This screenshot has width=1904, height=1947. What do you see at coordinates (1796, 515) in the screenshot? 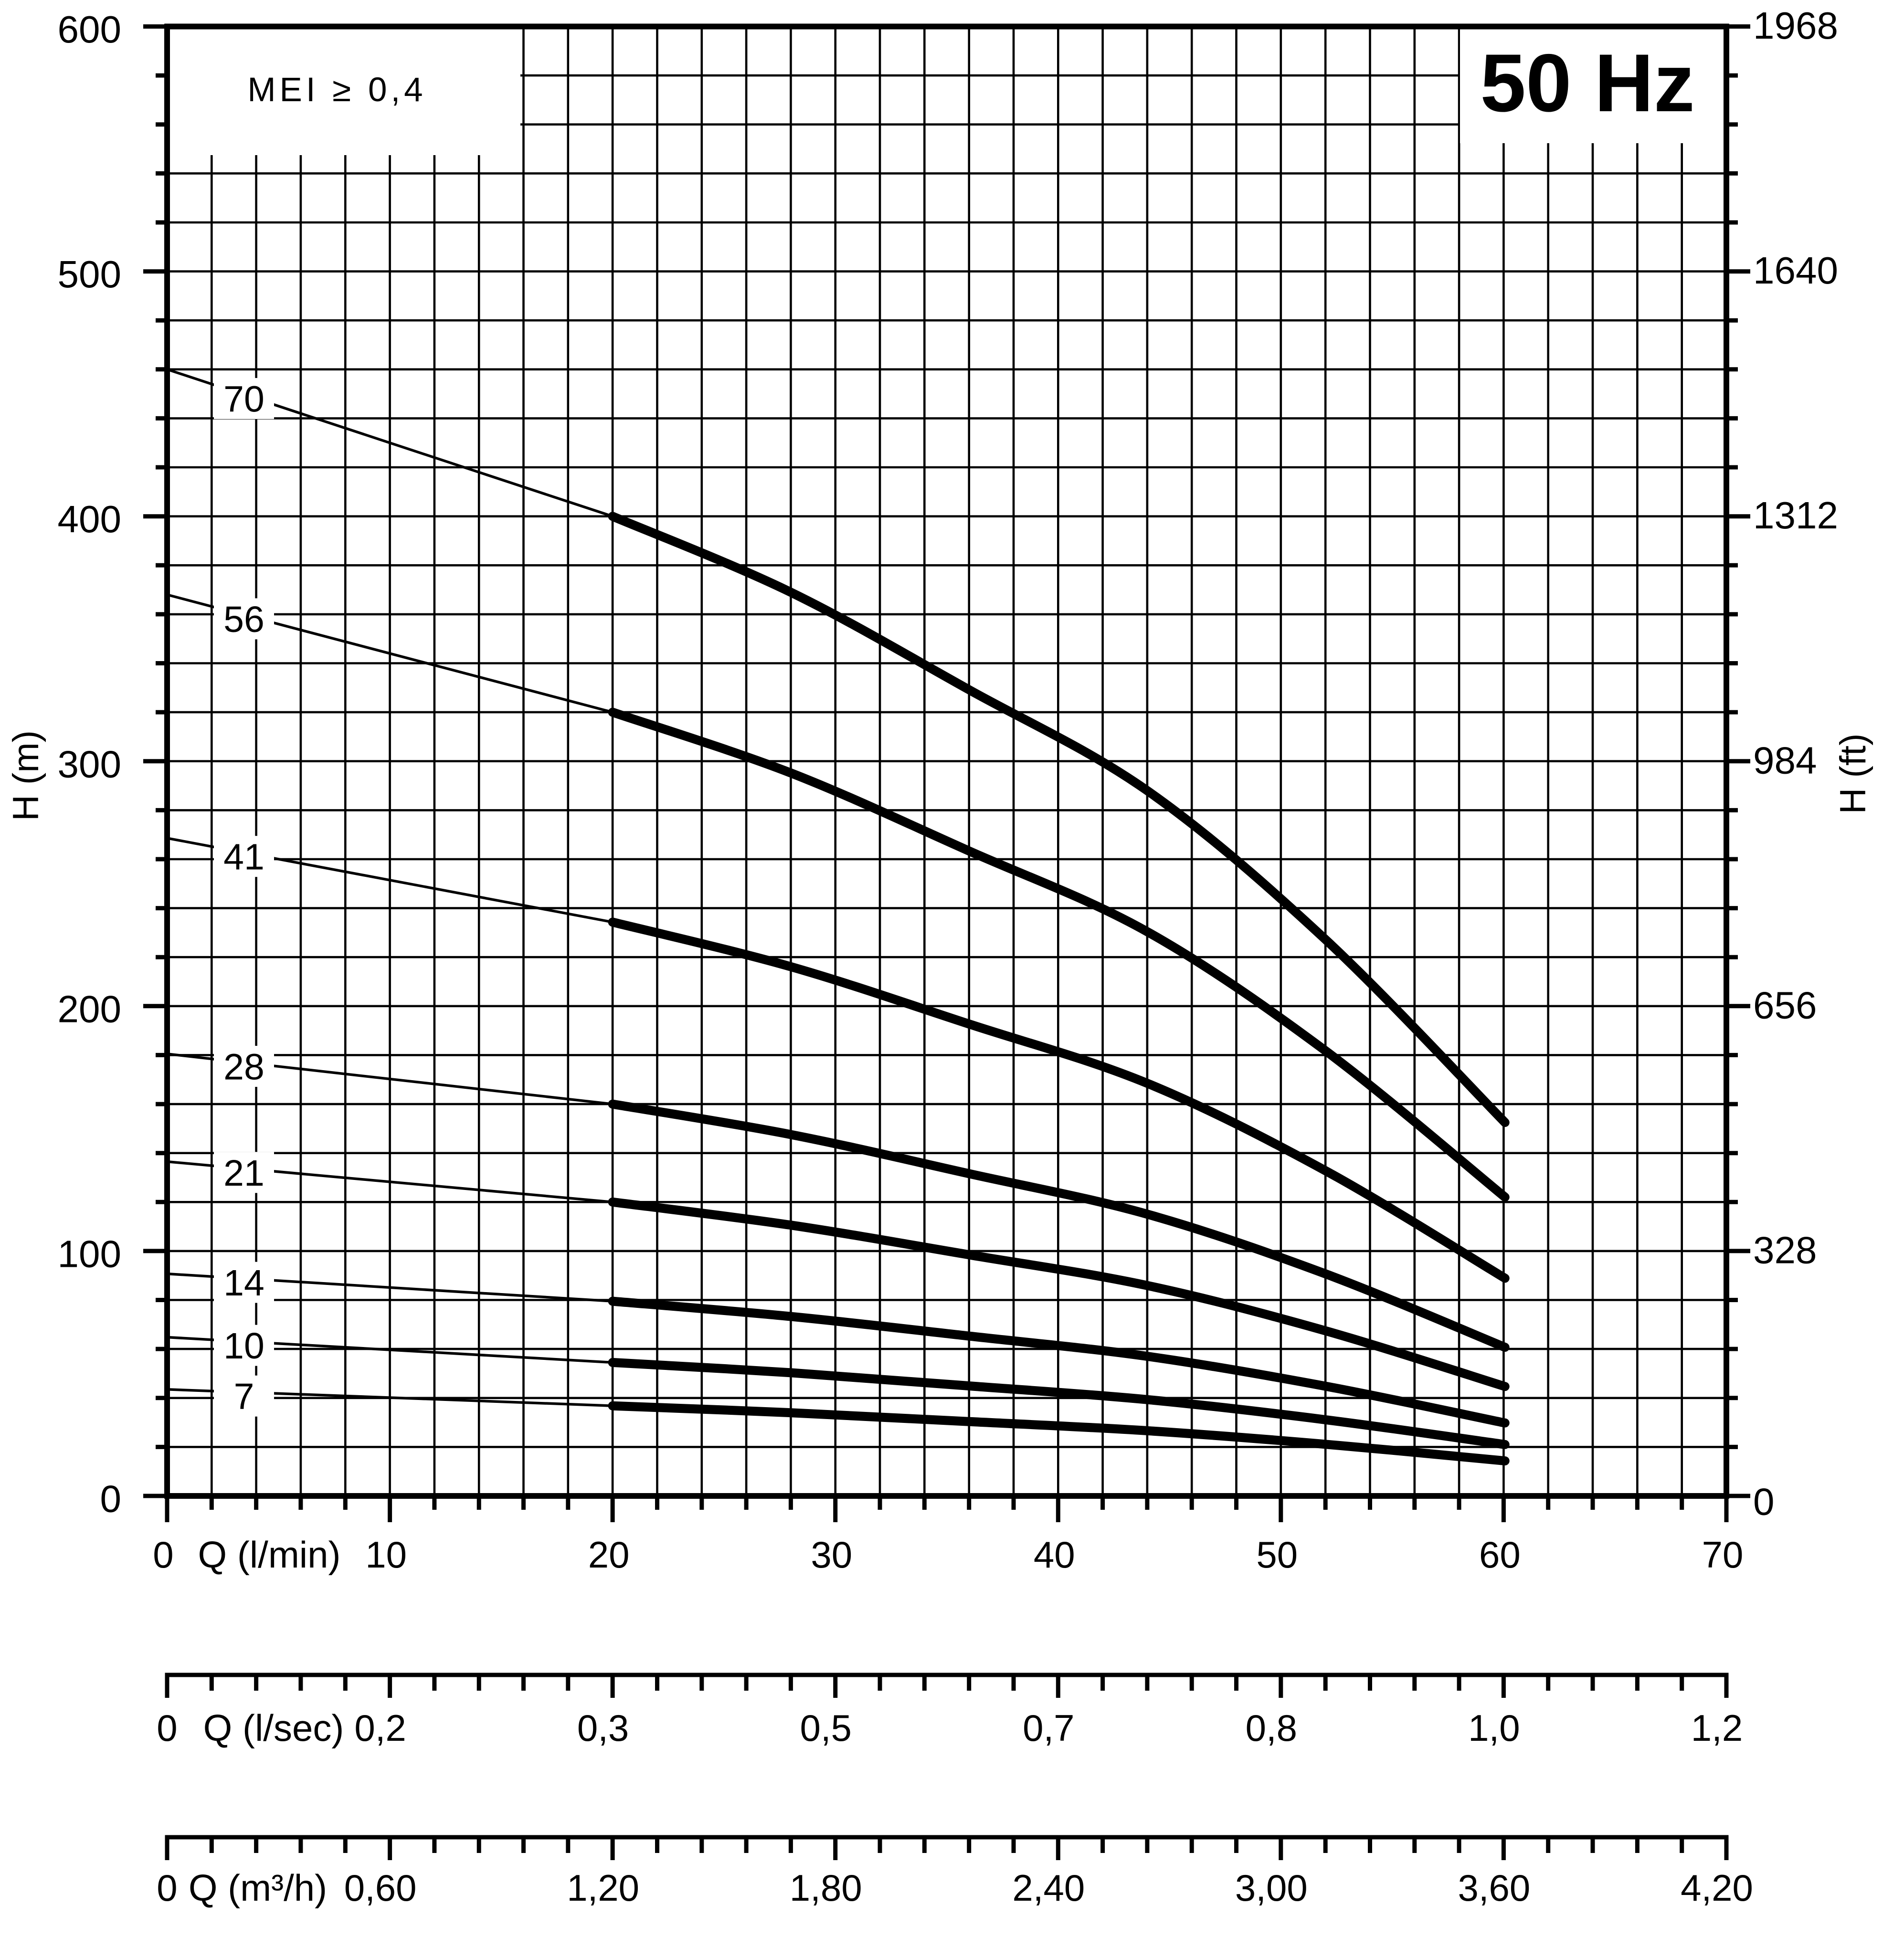
I see `svg-text: 1312` at bounding box center [1796, 515].